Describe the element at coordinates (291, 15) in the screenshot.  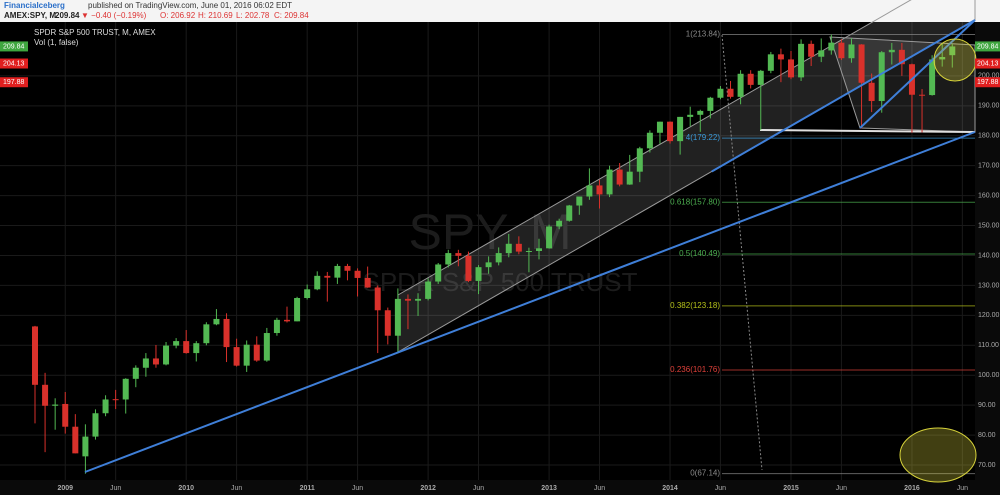
I see `close-value: C: 209.84` at that location.